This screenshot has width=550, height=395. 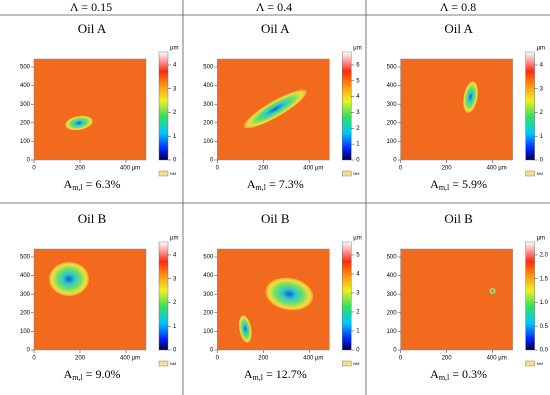 I want to click on area-value: = 7.3%, so click(x=286, y=184).